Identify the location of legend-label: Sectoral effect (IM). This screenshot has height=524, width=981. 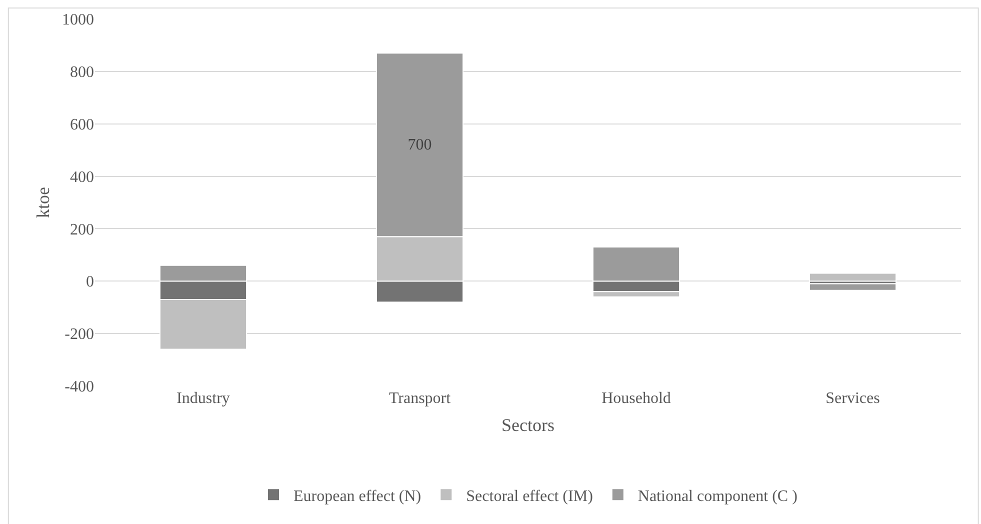
(529, 496).